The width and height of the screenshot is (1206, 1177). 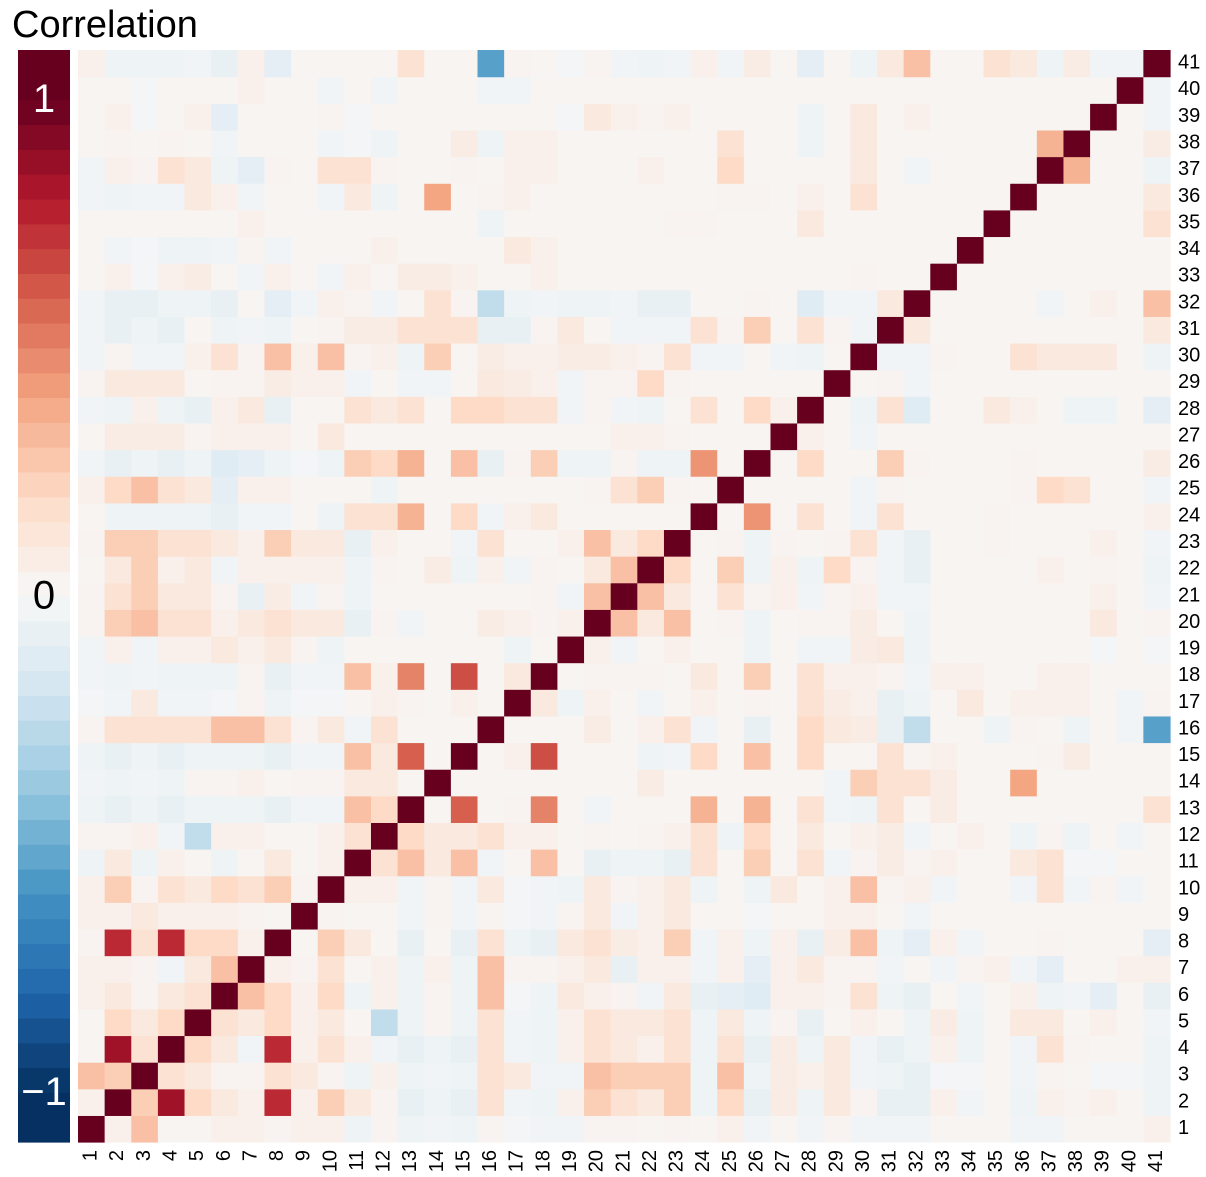 I want to click on x-tick-label: 38, so click(x=1076, y=1161).